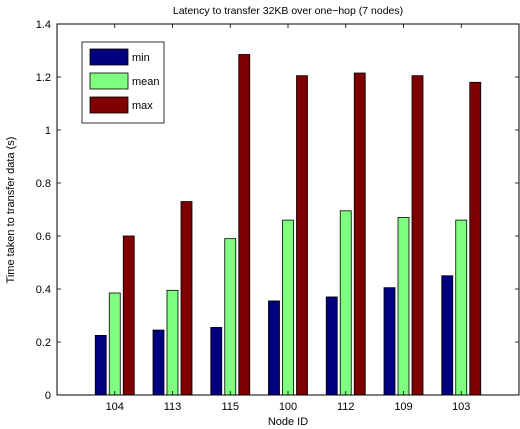  Describe the element at coordinates (173, 407) in the screenshot. I see `x-tick-label: 113` at that location.